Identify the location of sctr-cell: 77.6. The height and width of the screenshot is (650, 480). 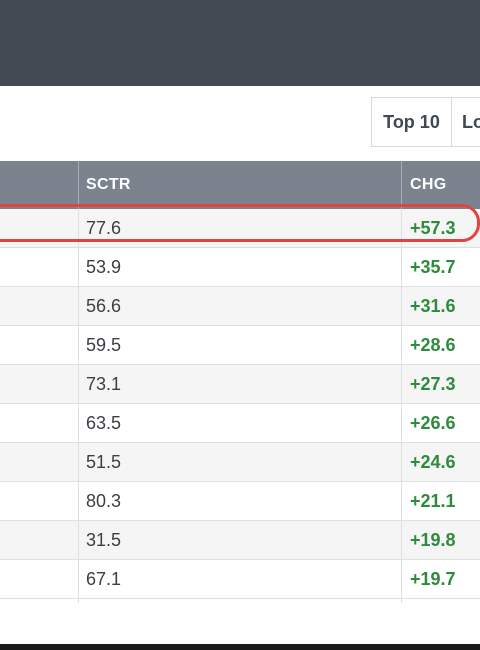
(104, 227).